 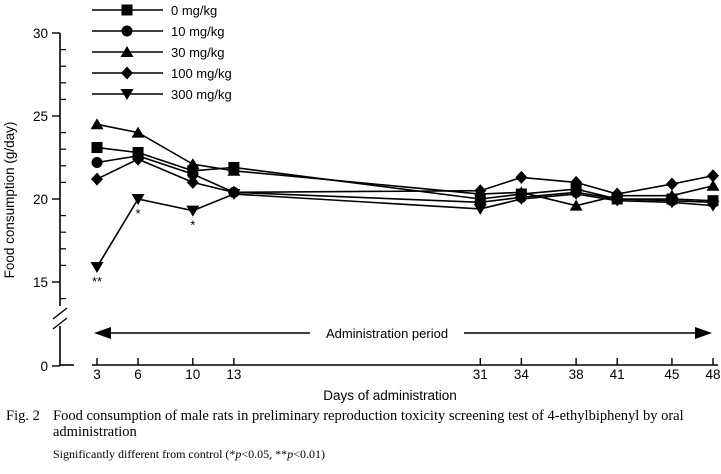 I want to click on x-tick-label: 6, so click(x=138, y=374).